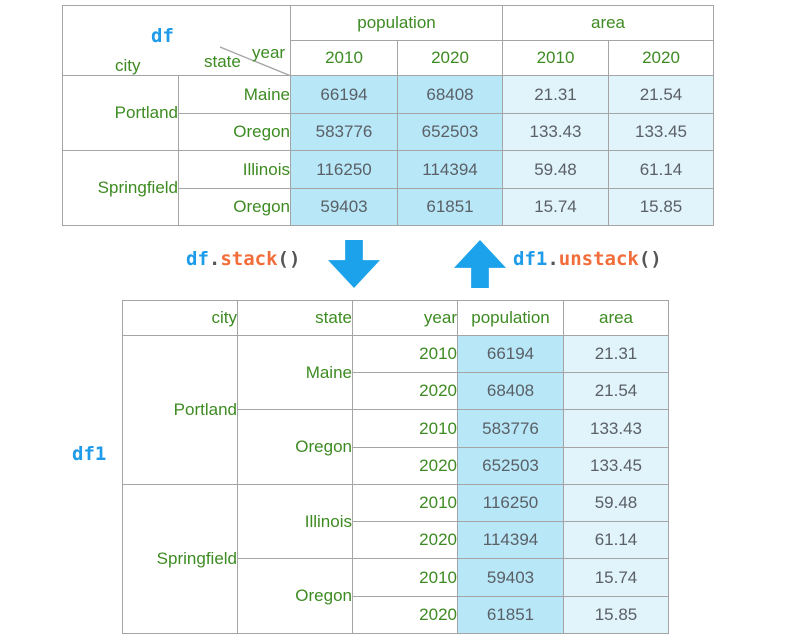  I want to click on df-label: df, so click(162, 36).